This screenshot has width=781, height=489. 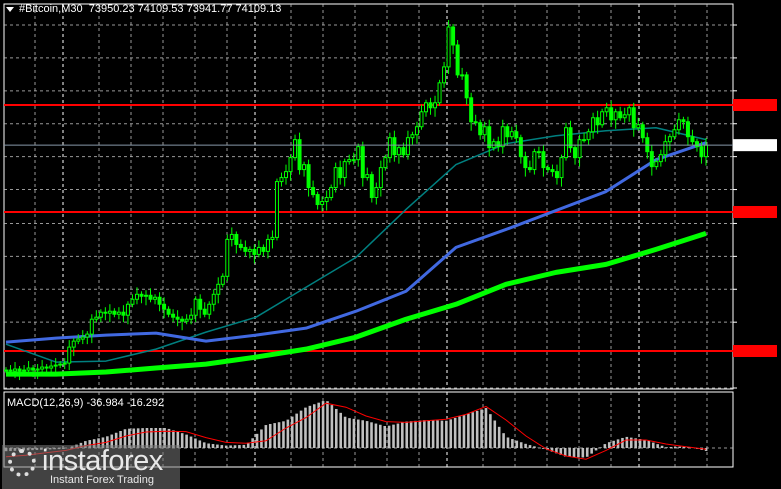 I want to click on collapse-triangle-icon, so click(x=10, y=9).